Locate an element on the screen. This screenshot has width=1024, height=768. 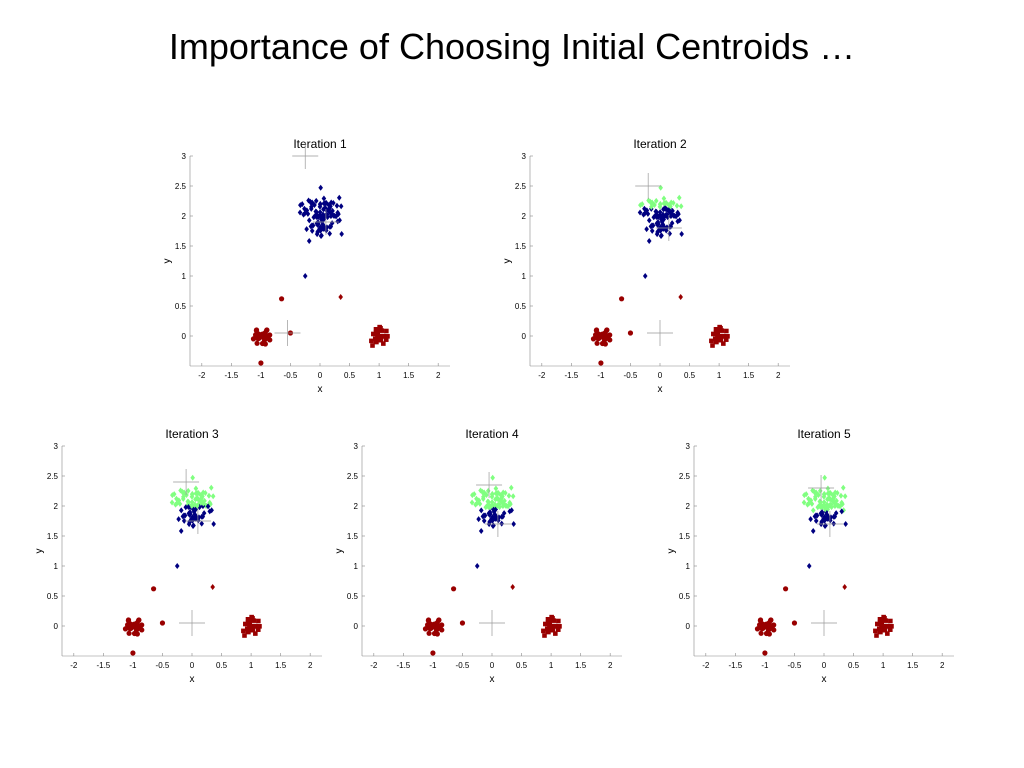
y-tick-label: 2 is located at coordinates (184, 216).